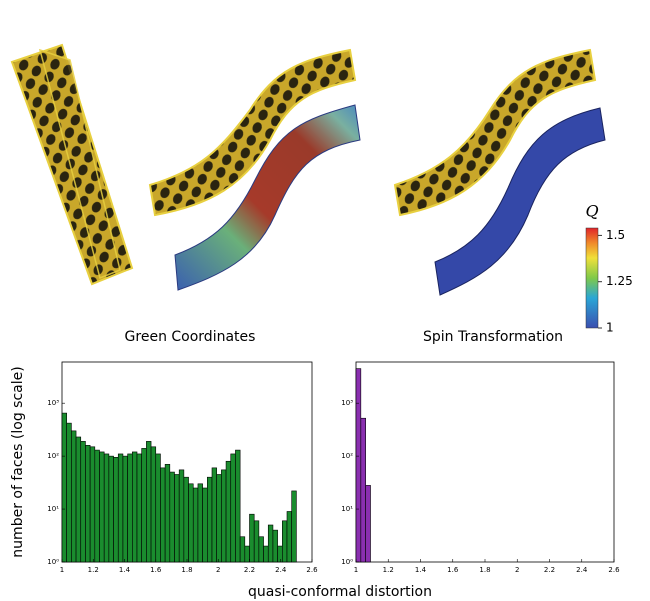 The image size is (650, 601). Describe the element at coordinates (619, 281) in the screenshot. I see `colorbar-tick-label: 1.25` at that location.